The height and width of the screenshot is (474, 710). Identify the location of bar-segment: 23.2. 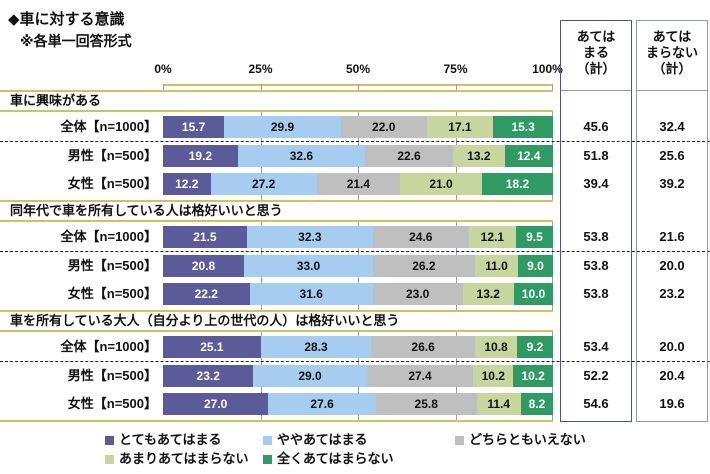
(208, 376).